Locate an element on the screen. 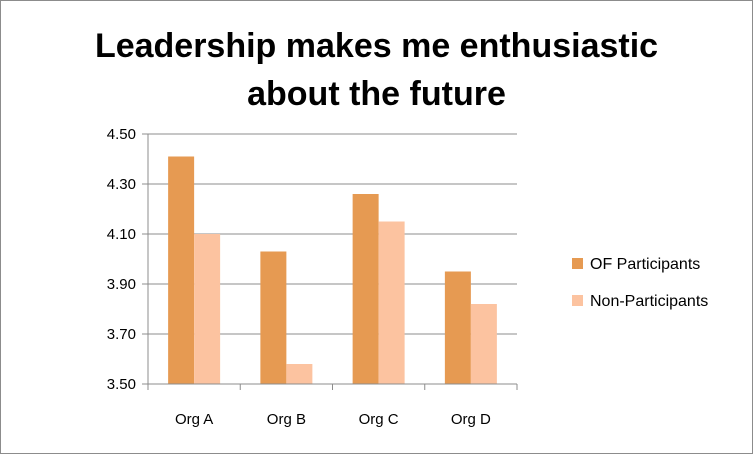 The width and height of the screenshot is (753, 454). x-tick-label: Org D is located at coordinates (471, 419).